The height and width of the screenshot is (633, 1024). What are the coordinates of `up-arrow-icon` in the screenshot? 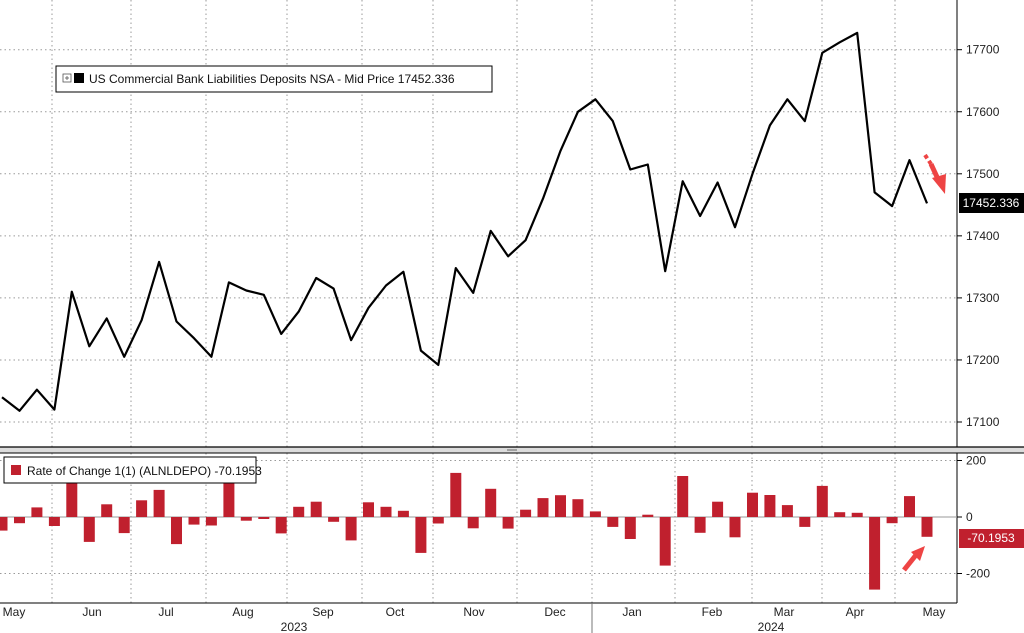 It's located at (913, 559).